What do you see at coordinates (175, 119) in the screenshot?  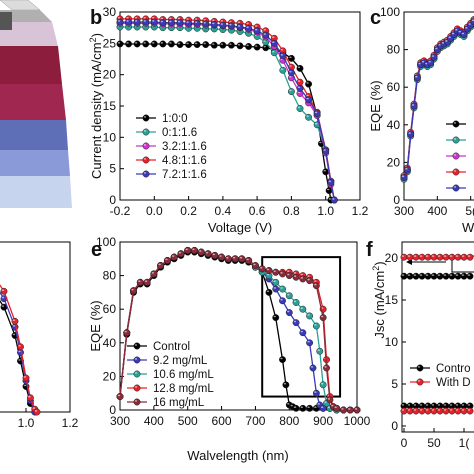 I see `b-legend-label: 1:0:0` at bounding box center [175, 119].